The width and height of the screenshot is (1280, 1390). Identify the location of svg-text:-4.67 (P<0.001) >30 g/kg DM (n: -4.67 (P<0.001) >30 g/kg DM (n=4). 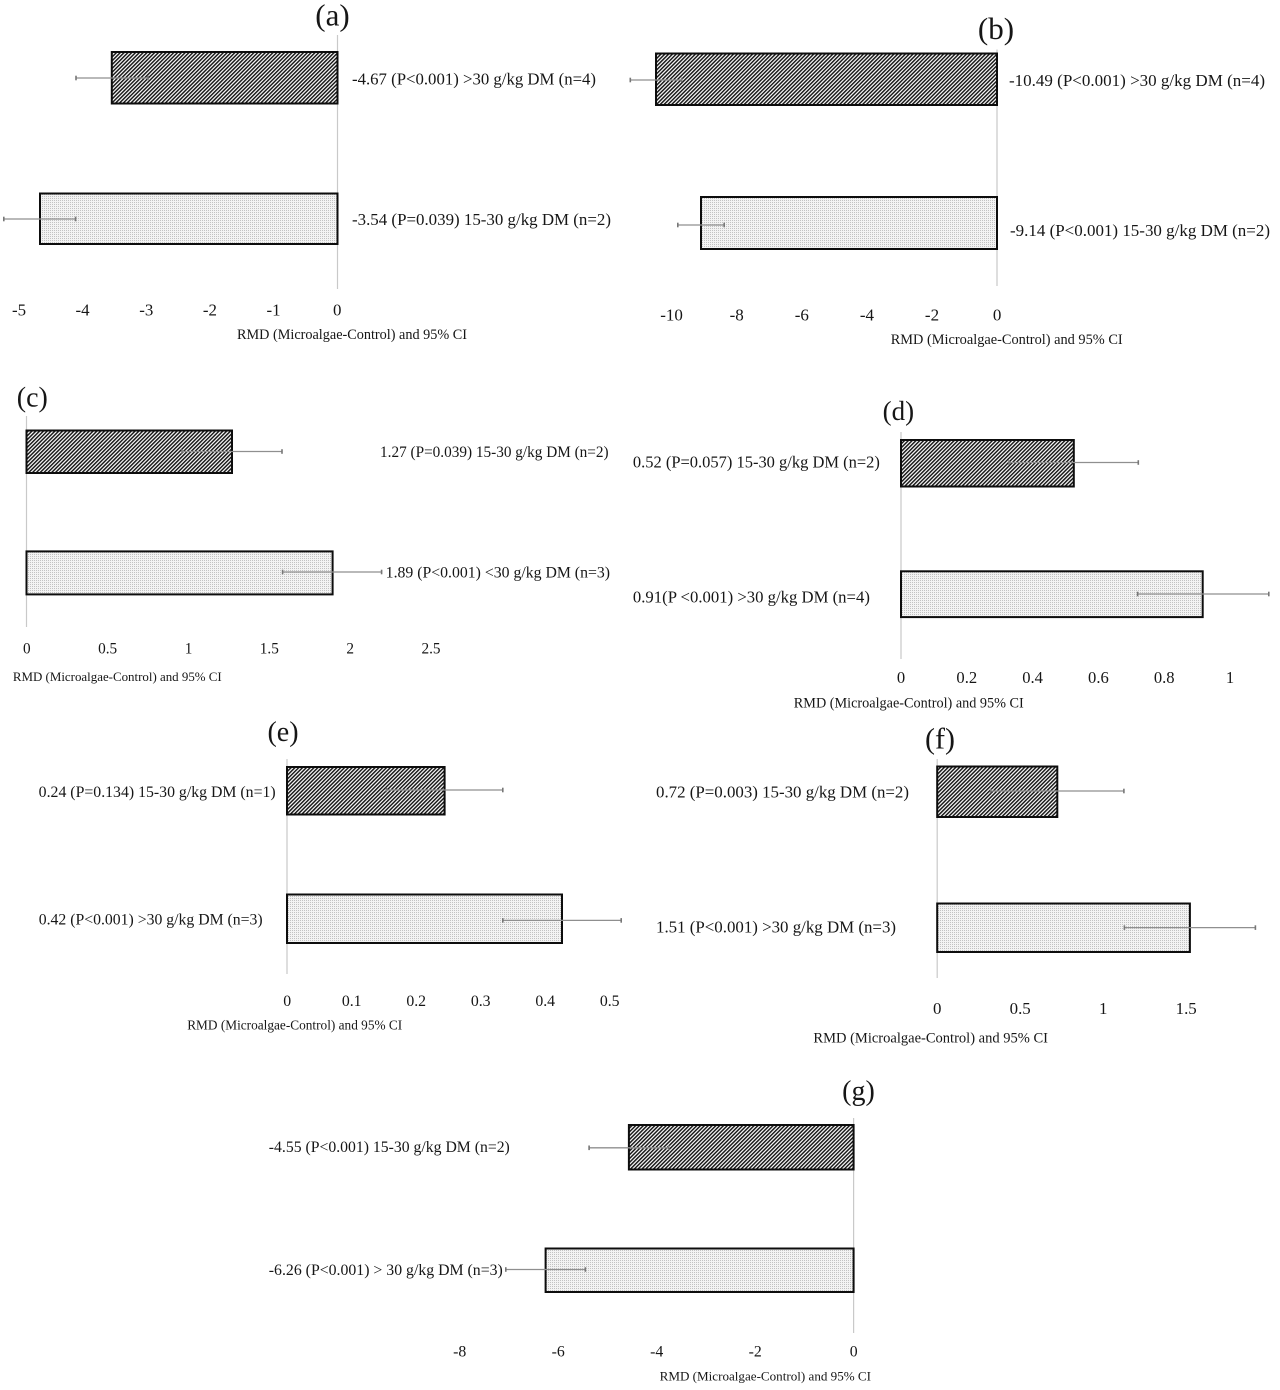
(474, 79).